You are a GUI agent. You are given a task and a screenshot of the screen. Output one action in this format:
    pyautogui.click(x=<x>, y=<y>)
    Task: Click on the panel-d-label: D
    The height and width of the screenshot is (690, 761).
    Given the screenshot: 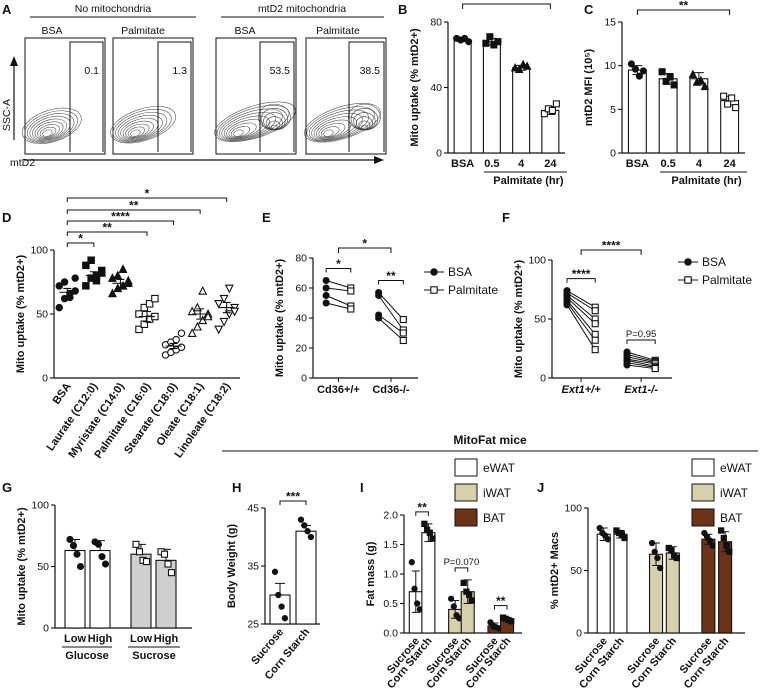 What is the action you would take?
    pyautogui.click(x=6, y=217)
    